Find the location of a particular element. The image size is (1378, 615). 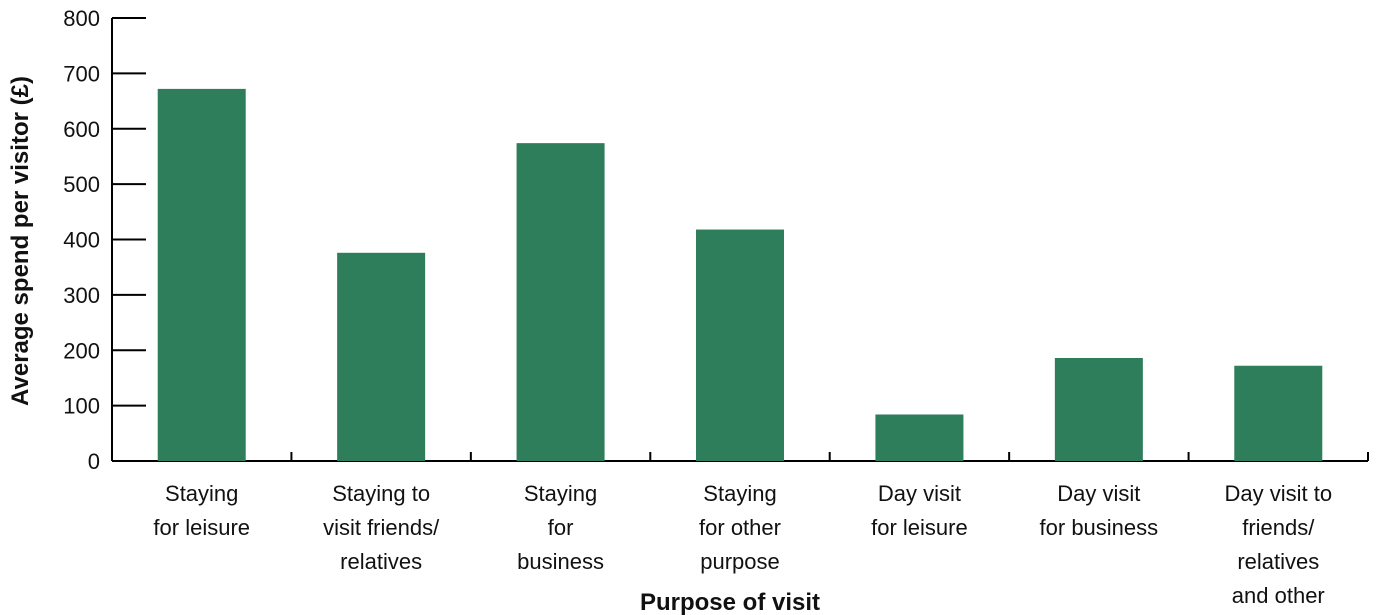

y-axis-title: Average spend per visitor (£) is located at coordinates (20, 241).